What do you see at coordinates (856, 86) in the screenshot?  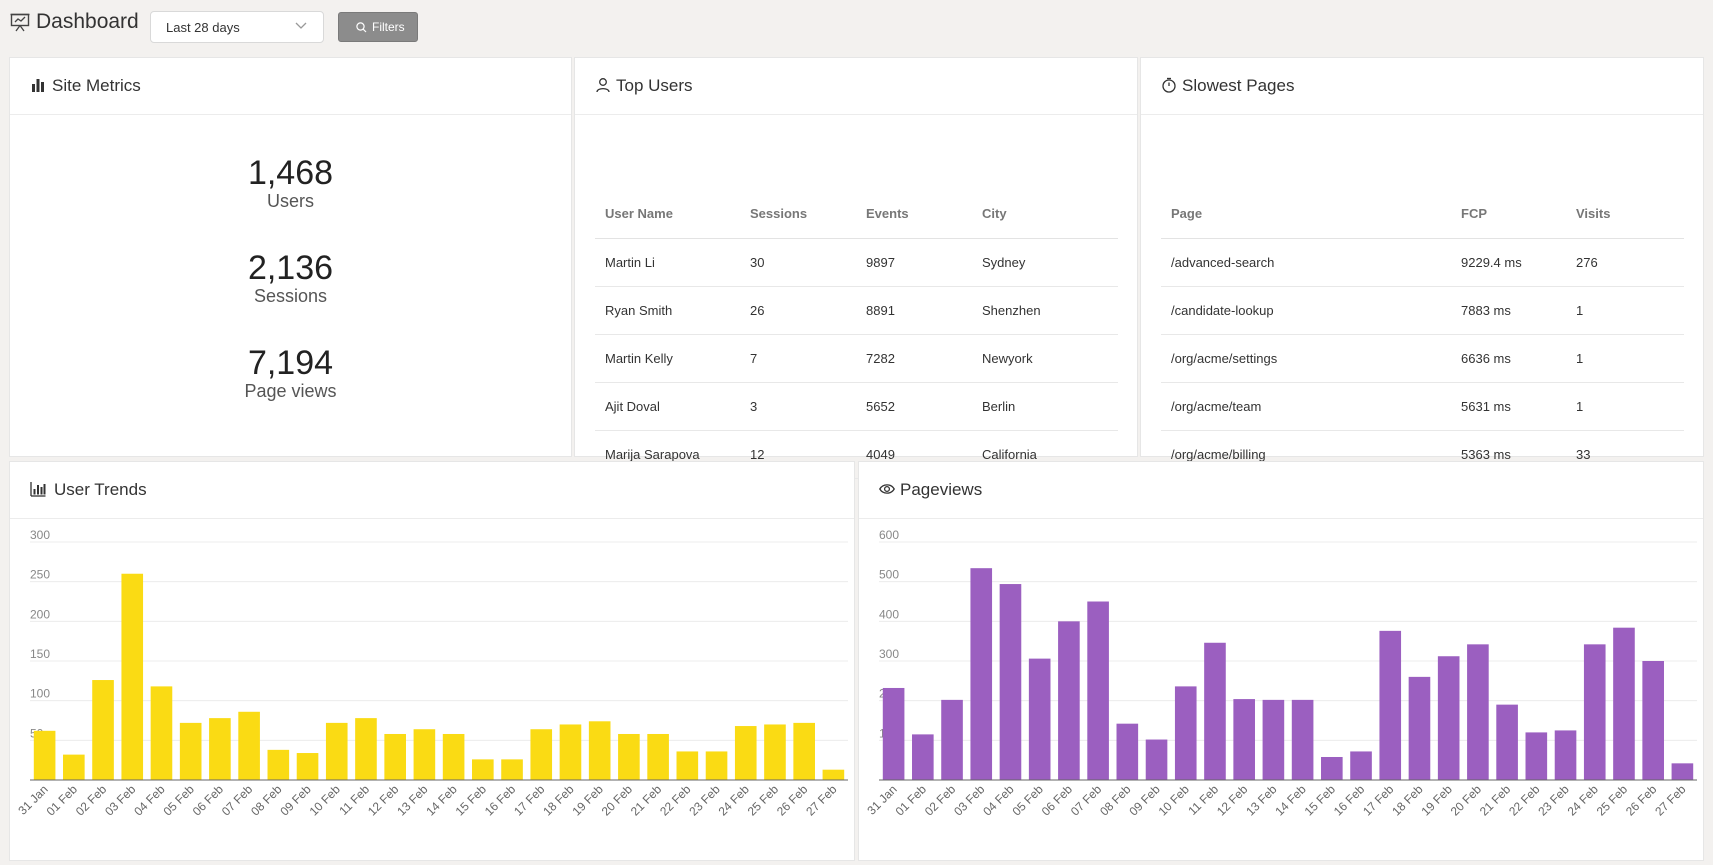 I see `card-header: Top Users` at bounding box center [856, 86].